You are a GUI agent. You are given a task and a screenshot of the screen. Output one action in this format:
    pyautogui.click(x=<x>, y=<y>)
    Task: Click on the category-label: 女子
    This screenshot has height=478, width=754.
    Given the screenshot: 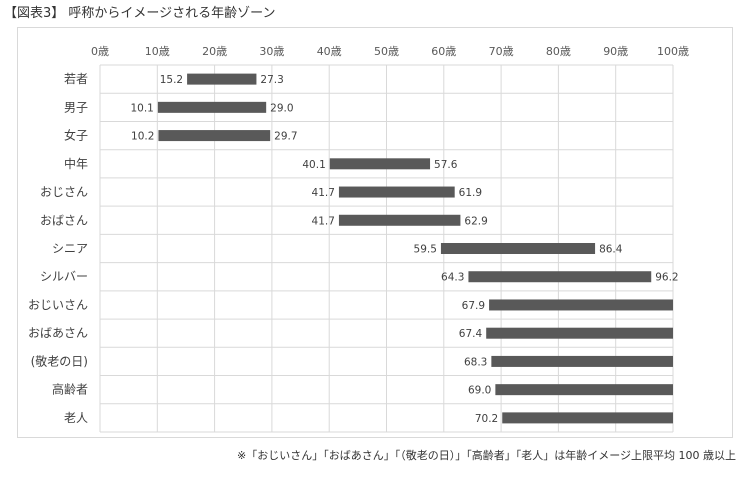 What is the action you would take?
    pyautogui.click(x=76, y=135)
    